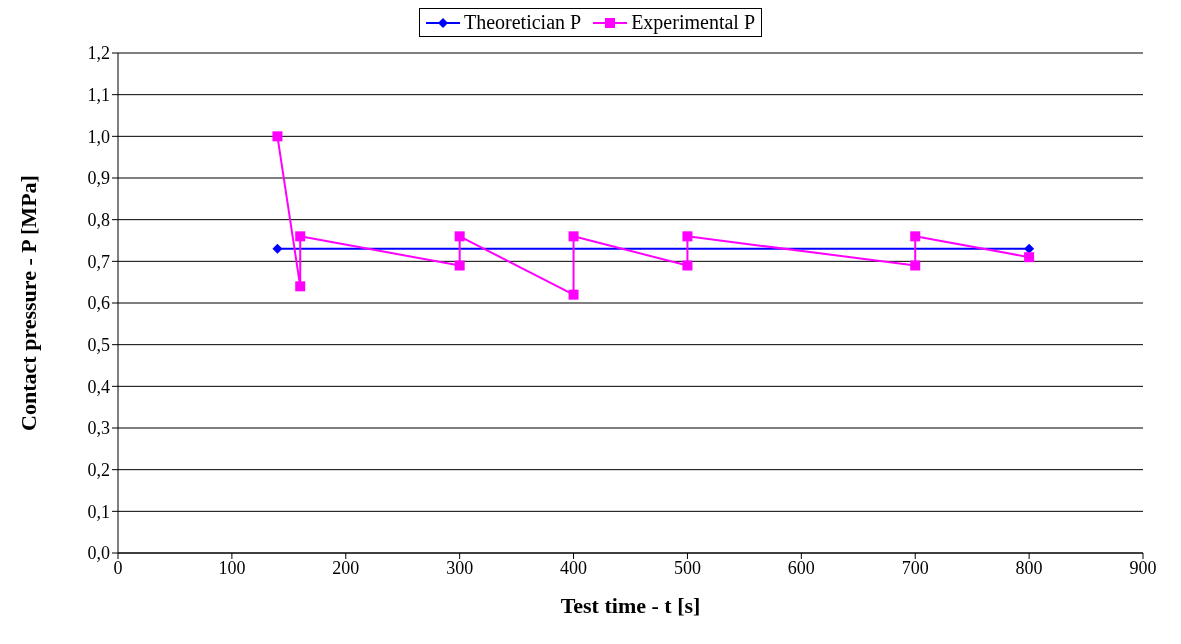 The image size is (1181, 644). What do you see at coordinates (98, 345) in the screenshot?
I see `y-tick-label: 0,5` at bounding box center [98, 345].